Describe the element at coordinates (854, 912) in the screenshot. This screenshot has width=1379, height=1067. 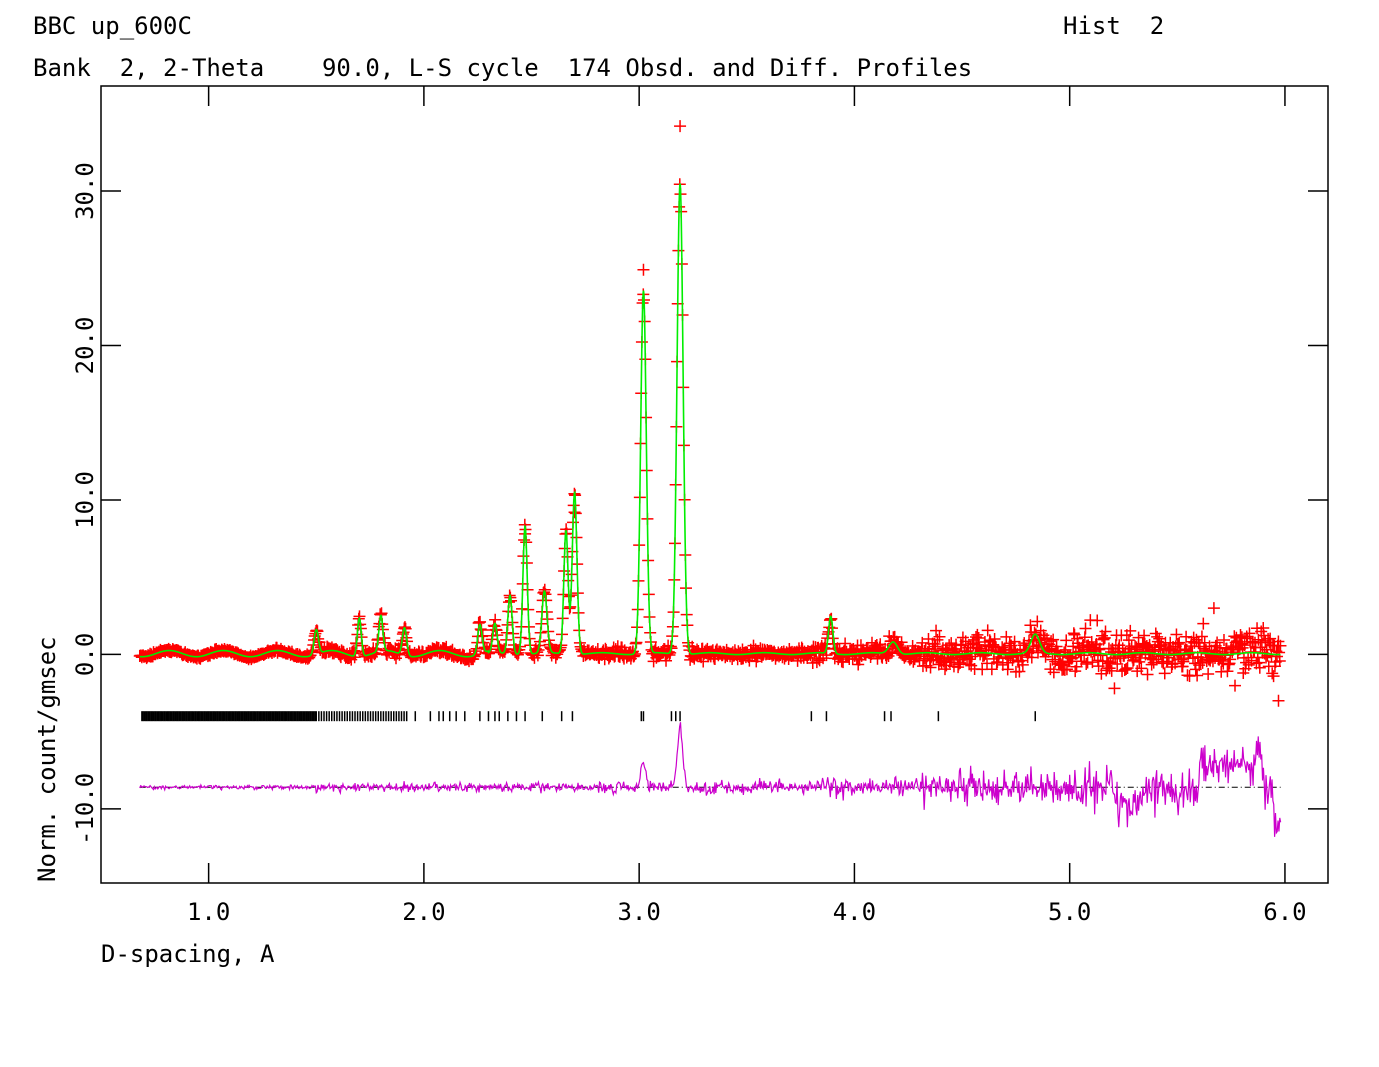
I see `x-tick-label: 4.0` at that location.